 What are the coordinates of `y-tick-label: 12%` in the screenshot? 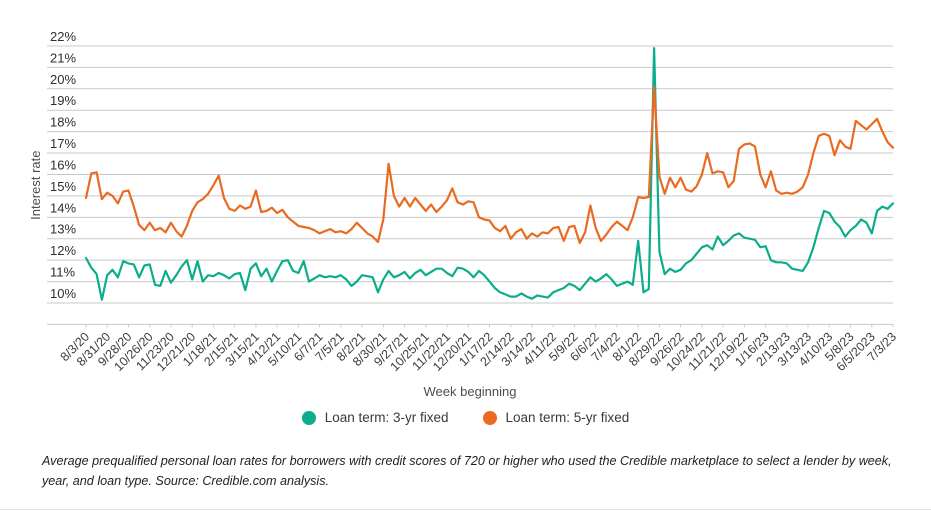 It's located at (63, 250).